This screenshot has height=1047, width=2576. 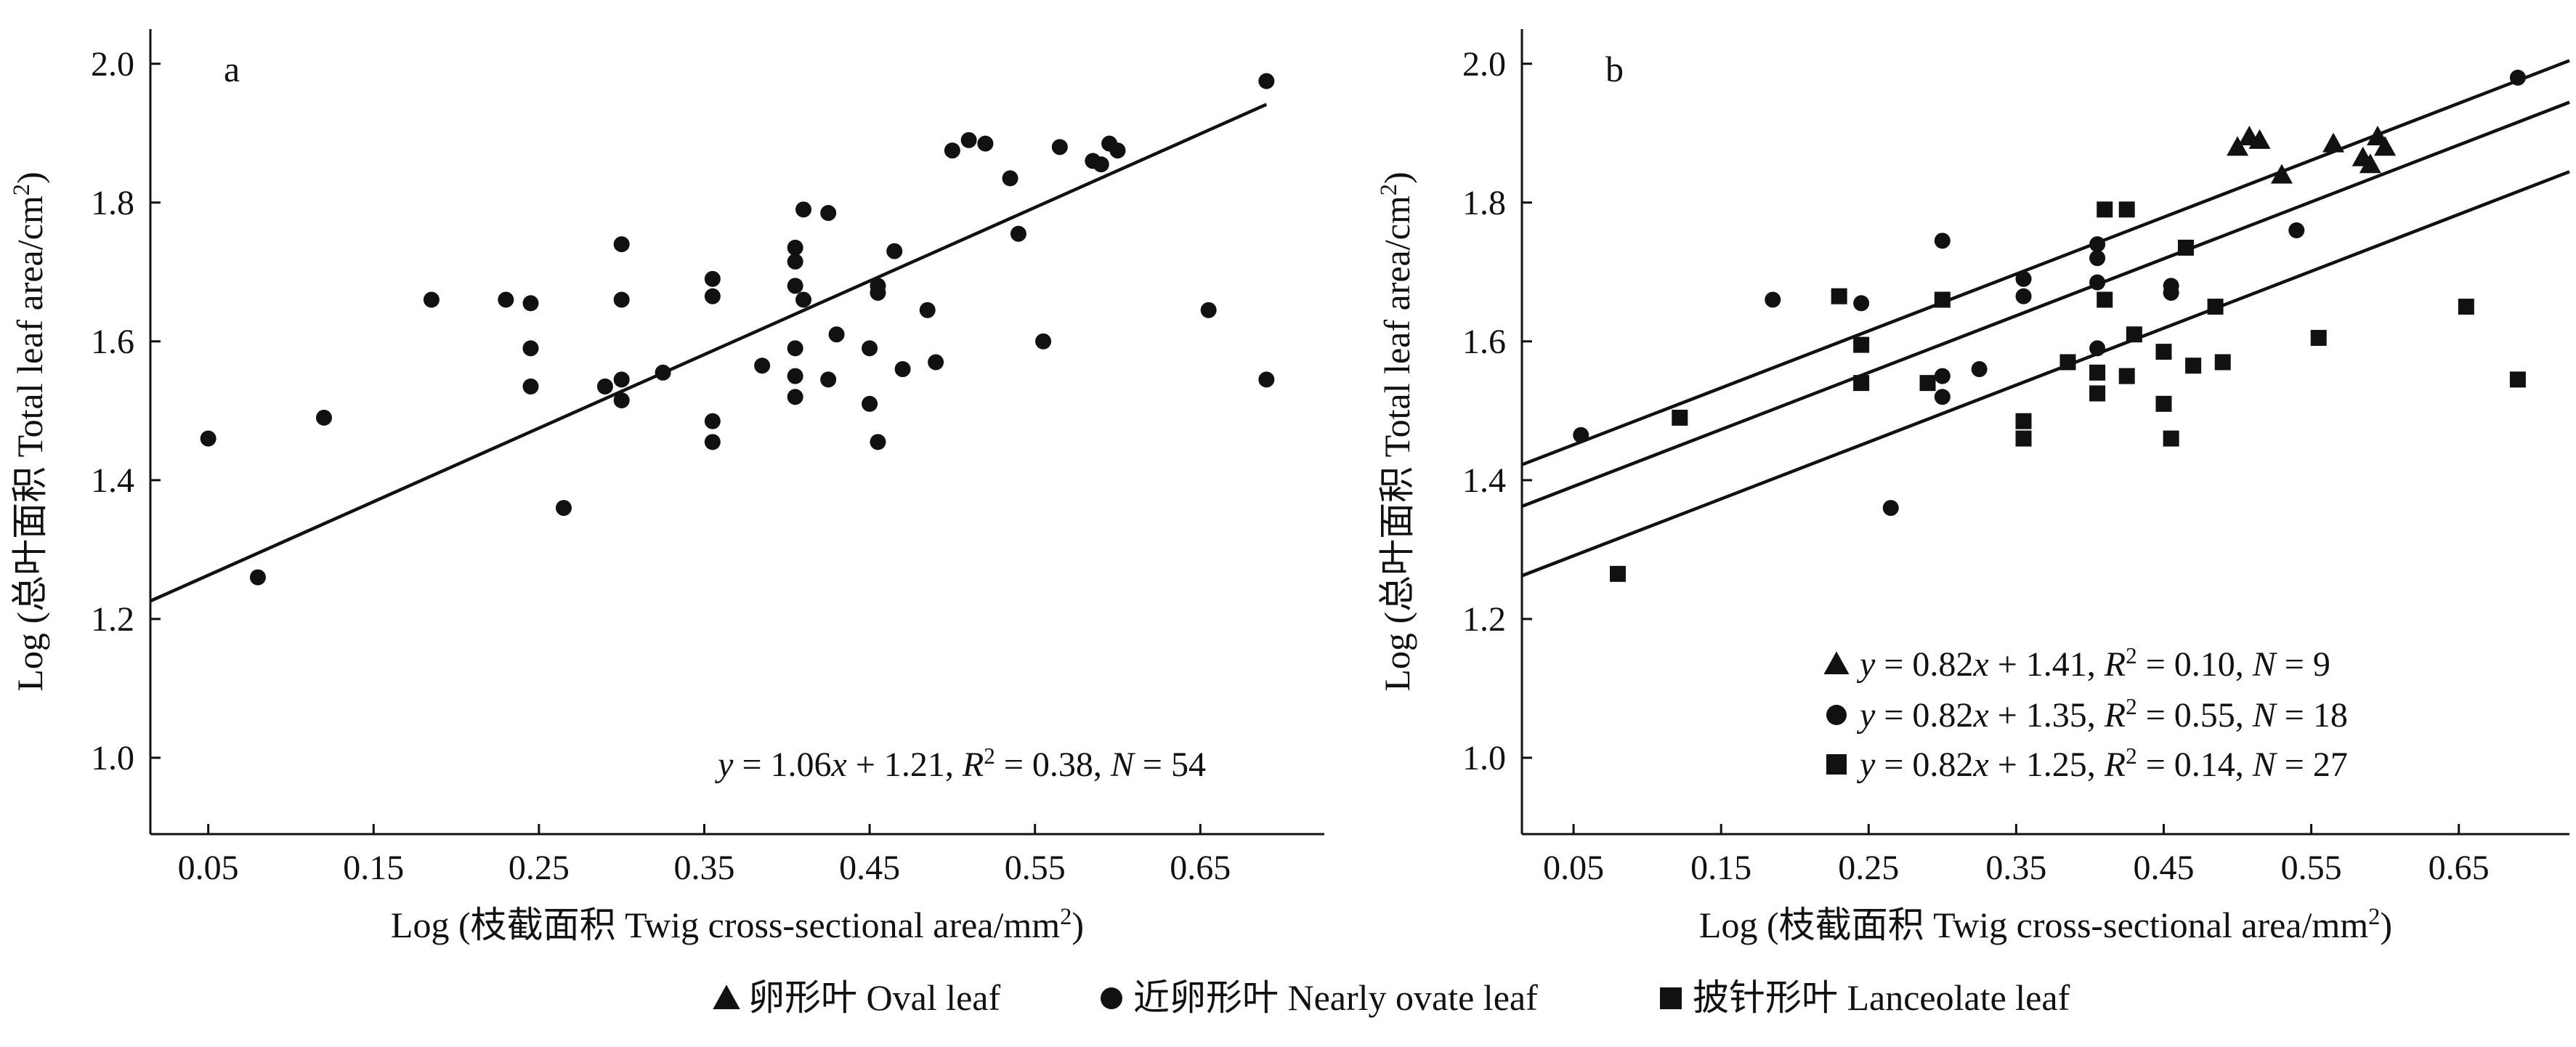 I want to click on regression-equation: y = 0.82x + 1.41, R2 = 0.10, N = 9, so click(x=2093, y=663).